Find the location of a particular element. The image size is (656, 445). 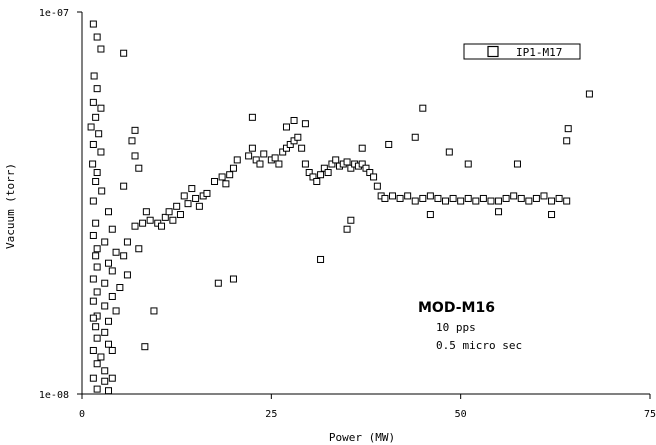

x-axis-label: Power (MW) is located at coordinates (362, 437).